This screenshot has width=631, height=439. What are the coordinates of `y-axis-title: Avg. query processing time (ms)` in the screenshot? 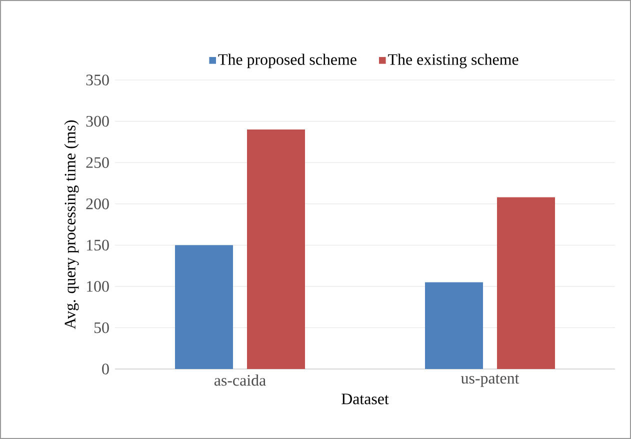 It's located at (71, 225).